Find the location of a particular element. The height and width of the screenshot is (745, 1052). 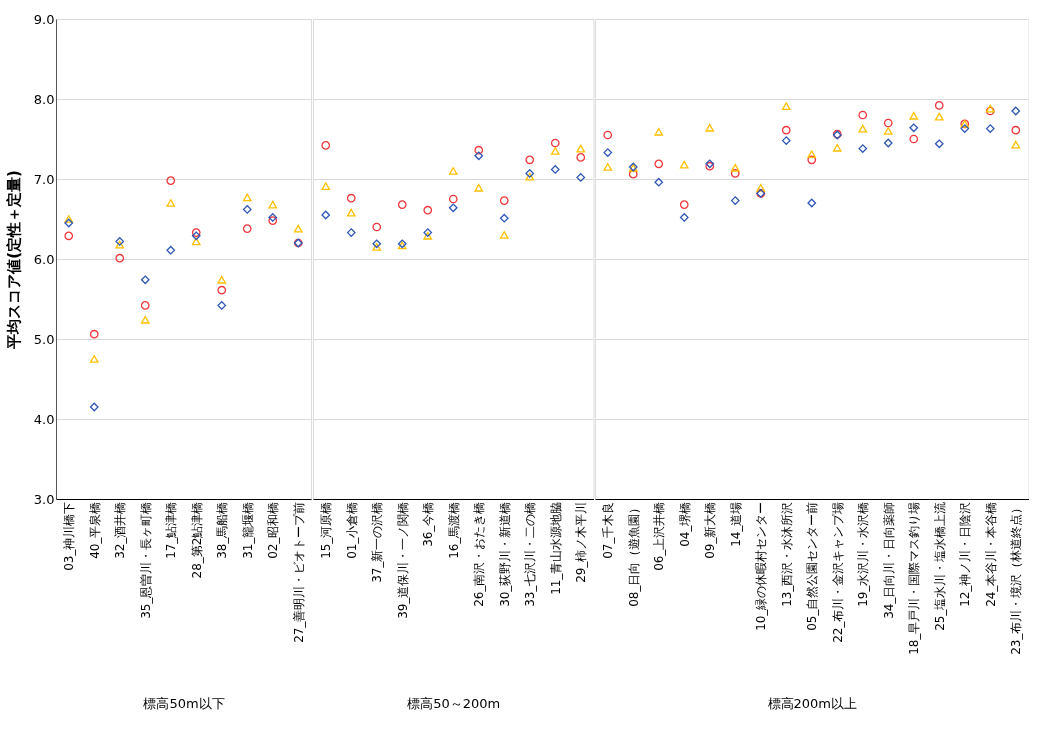

x-tick-label: 40_平泉橋 is located at coordinates (94, 530).